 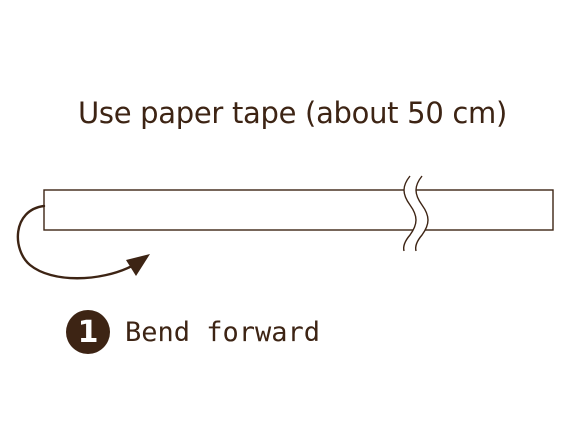 What do you see at coordinates (409, 213) in the screenshot?
I see `tear-break-line-left` at bounding box center [409, 213].